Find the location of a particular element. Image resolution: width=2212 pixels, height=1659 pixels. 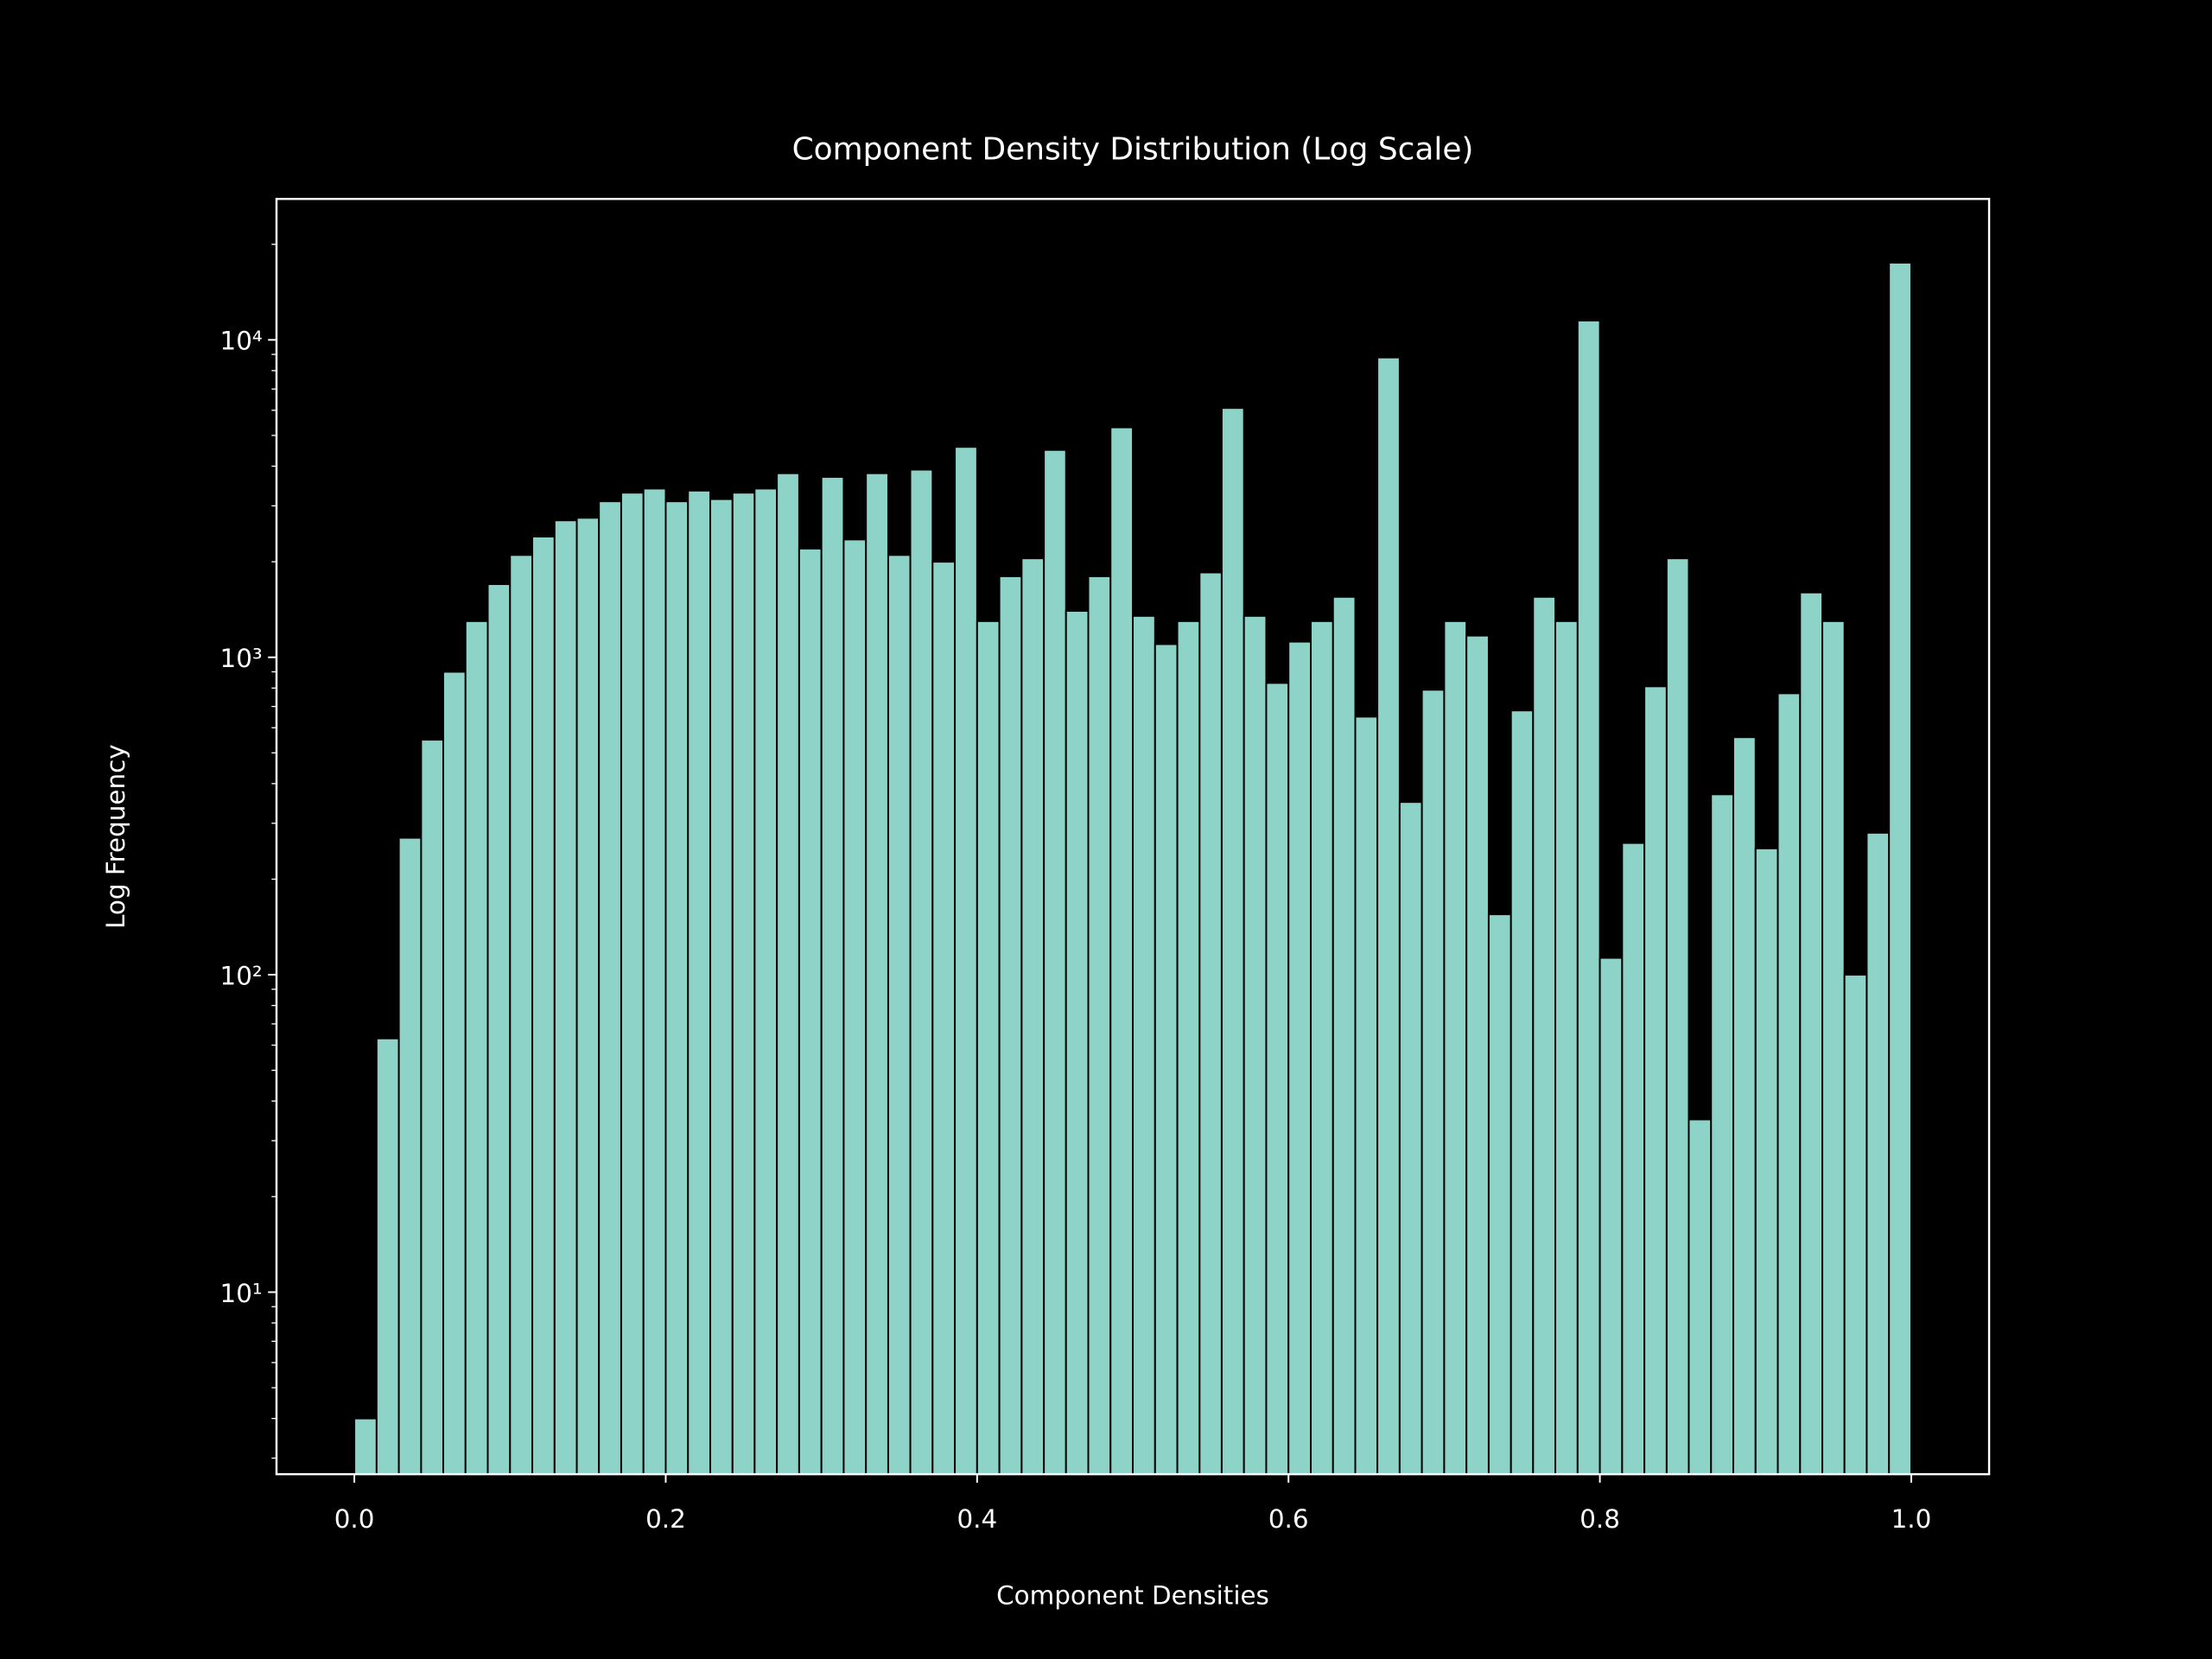

x-tick-label: 0.6 is located at coordinates (1288, 1519).